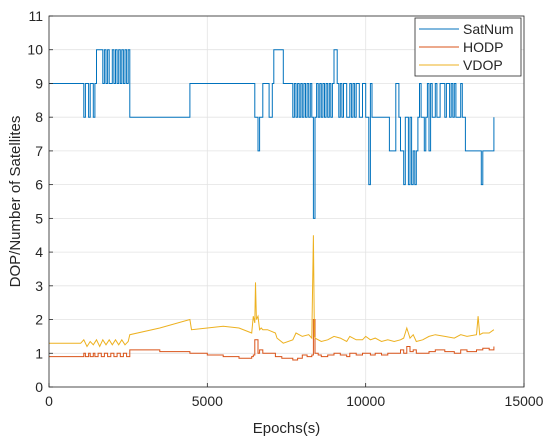  What do you see at coordinates (488, 29) in the screenshot?
I see `legend-label-satnum: SatNum` at bounding box center [488, 29].